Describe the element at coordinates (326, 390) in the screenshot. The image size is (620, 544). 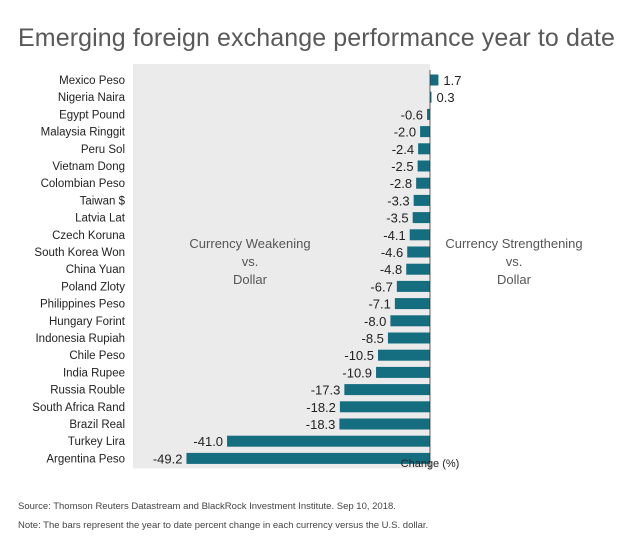
I see `value-label-russia-rouble: -17.3` at that location.